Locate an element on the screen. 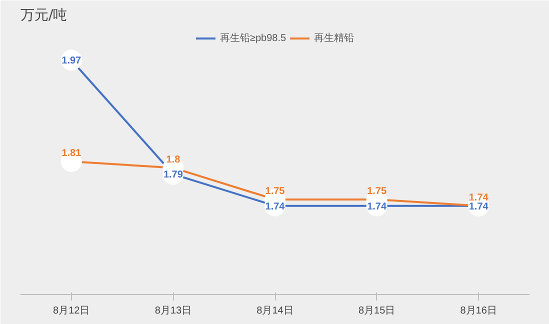 The height and width of the screenshot is (324, 549). data-label: 1.97 is located at coordinates (72, 61).